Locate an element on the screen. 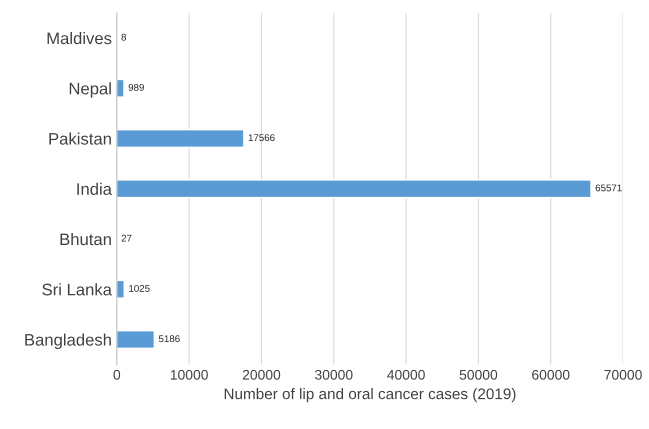  y-tick-label: Maldives is located at coordinates (80, 38).